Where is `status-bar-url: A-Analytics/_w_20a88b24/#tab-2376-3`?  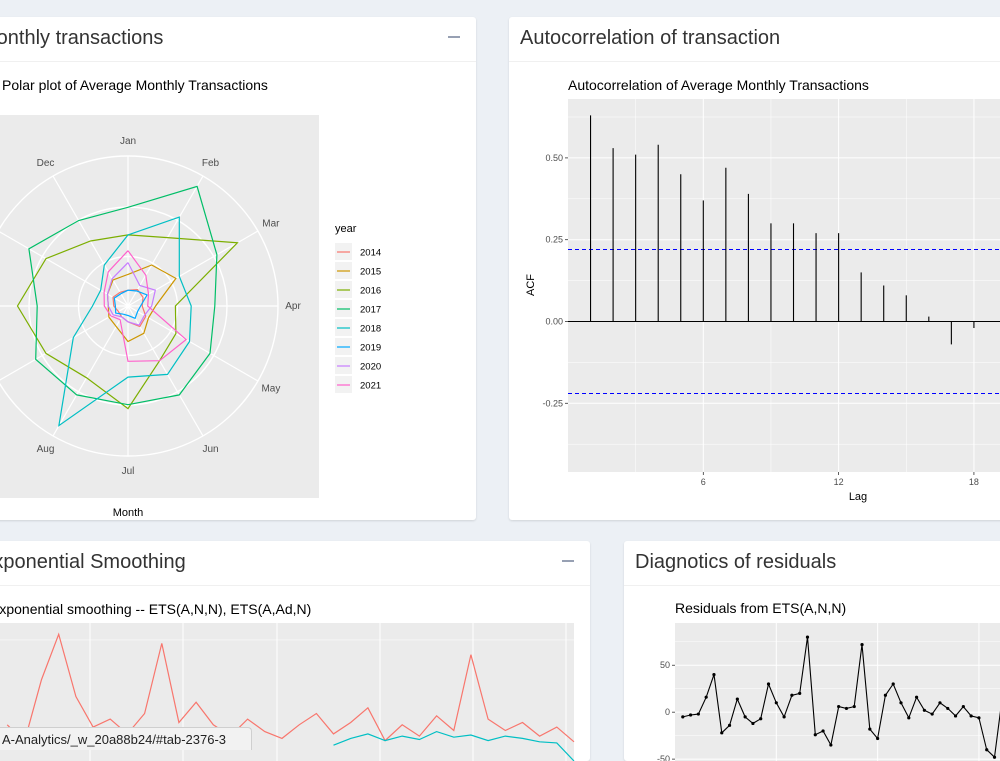 status-bar-url: A-Analytics/_w_20a88b24/#tab-2376-3 is located at coordinates (126, 738).